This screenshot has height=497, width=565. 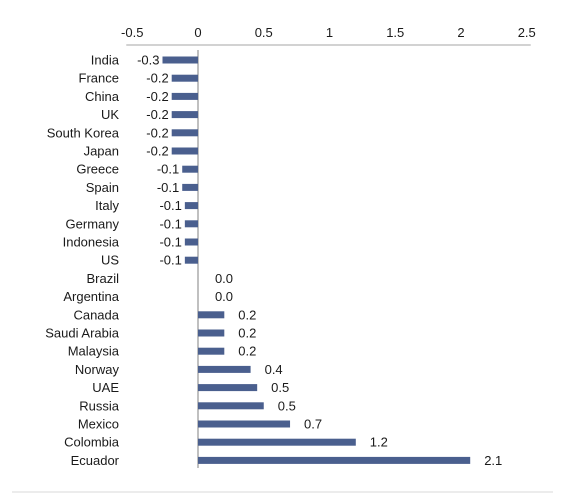 I want to click on category-label: Russia, so click(x=99, y=405).